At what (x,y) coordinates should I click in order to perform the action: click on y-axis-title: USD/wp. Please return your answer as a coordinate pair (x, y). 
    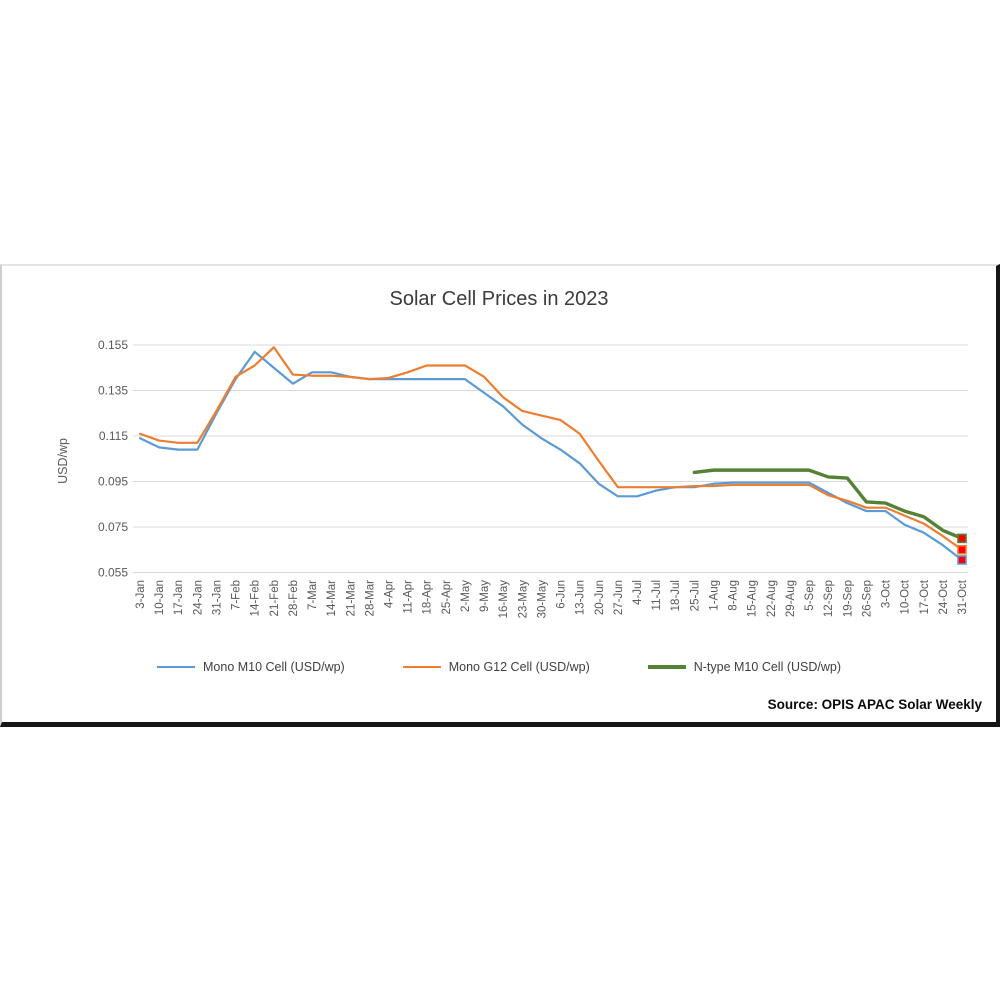
    Looking at the image, I should click on (63, 461).